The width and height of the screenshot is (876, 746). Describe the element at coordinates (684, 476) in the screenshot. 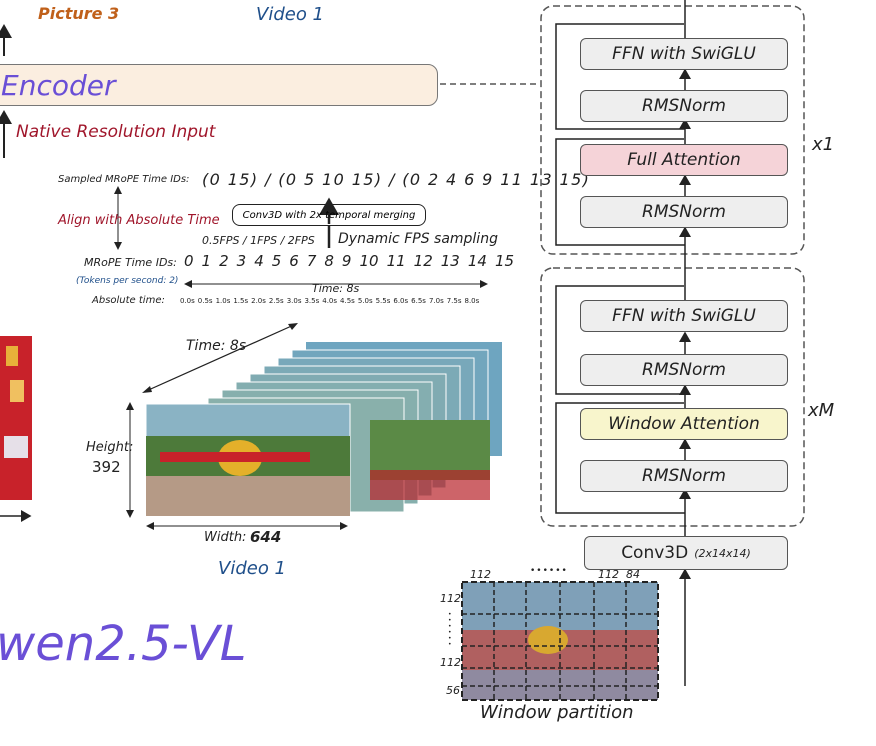

I see `lower-rmsnorm-1-block: RMSNorm` at that location.